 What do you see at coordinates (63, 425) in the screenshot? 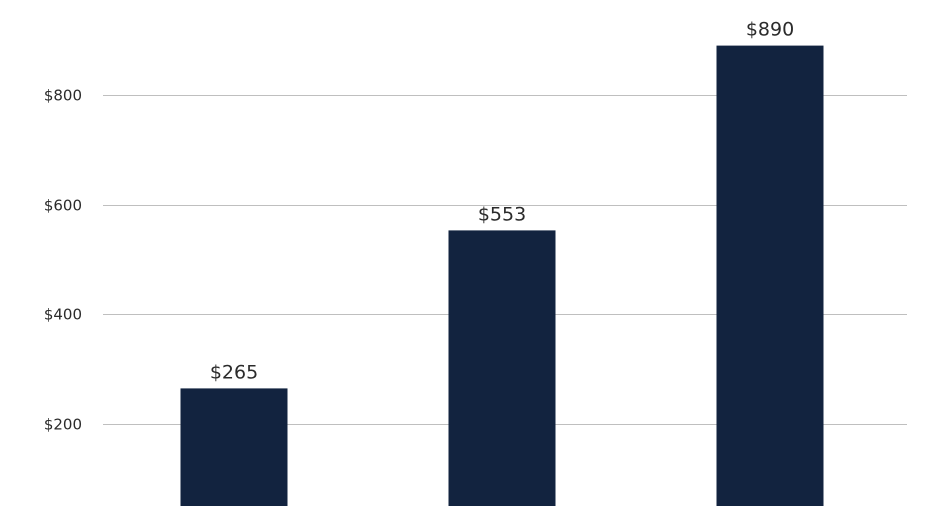
I see `y-tick-label: $200` at bounding box center [63, 425].